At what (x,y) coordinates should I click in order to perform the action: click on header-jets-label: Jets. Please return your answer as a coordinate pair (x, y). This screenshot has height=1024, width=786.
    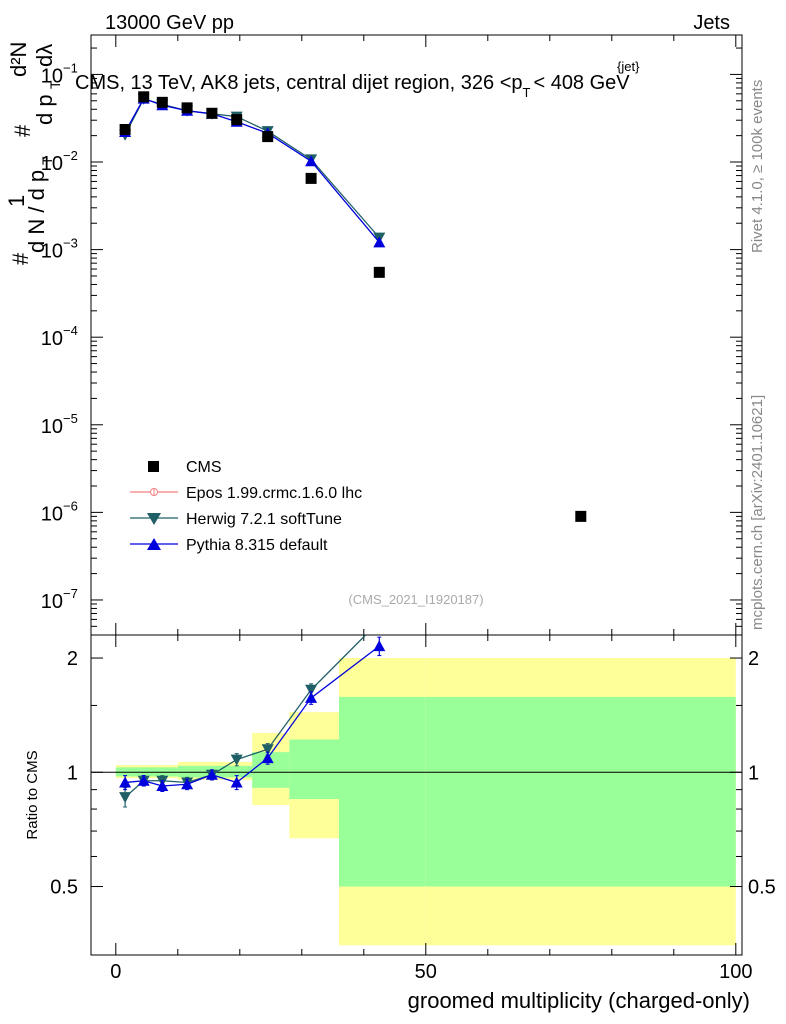
    Looking at the image, I should click on (711, 23).